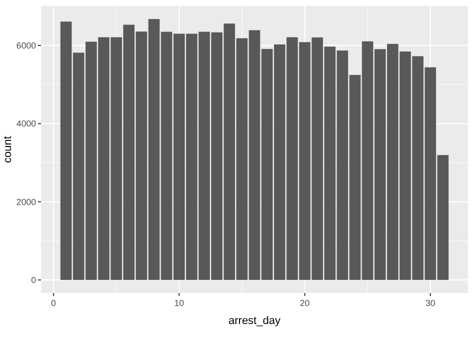  I want to click on x-axis-title: arrest_day, so click(254, 321).